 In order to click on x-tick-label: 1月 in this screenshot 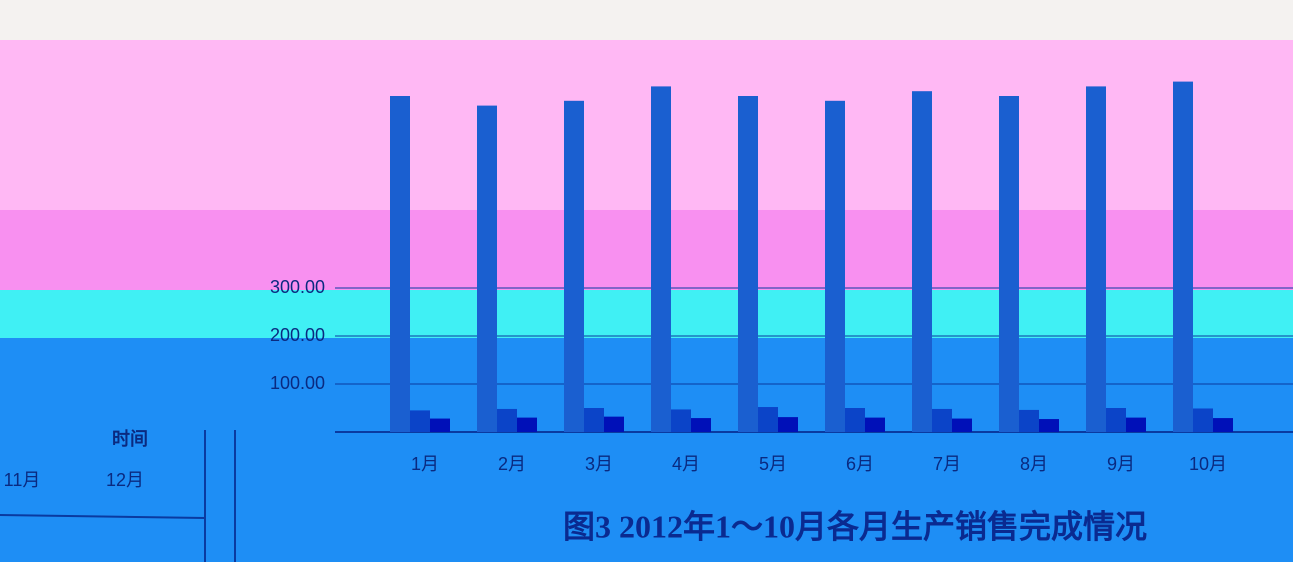, I will do `click(425, 464)`.